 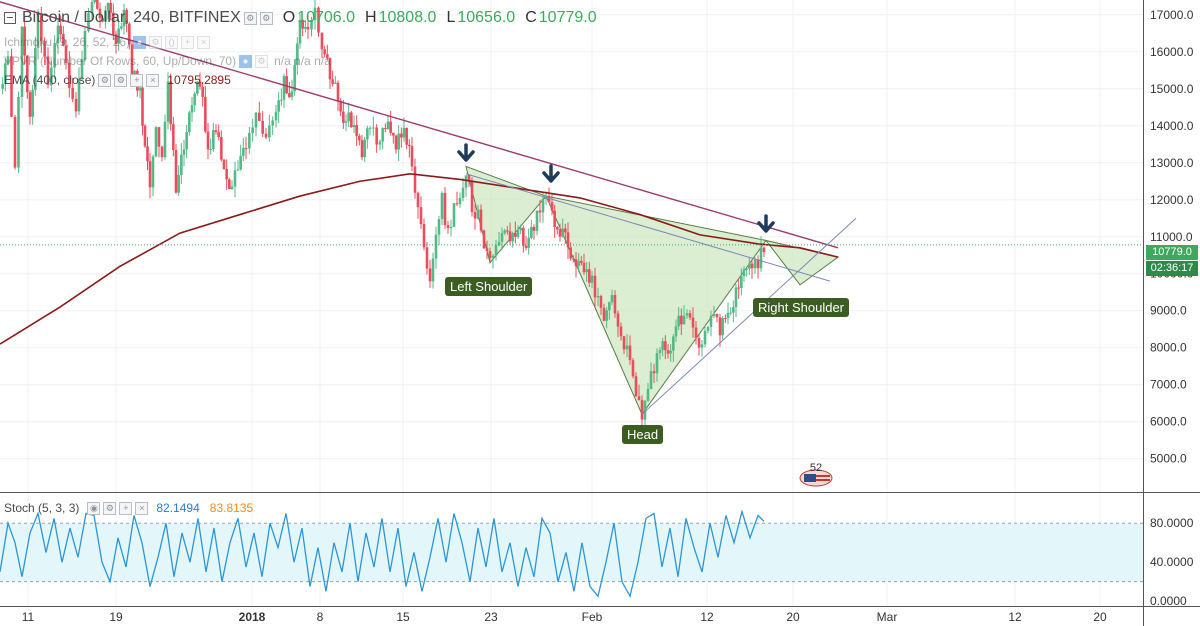 I want to click on head-label: Head, so click(x=643, y=434).